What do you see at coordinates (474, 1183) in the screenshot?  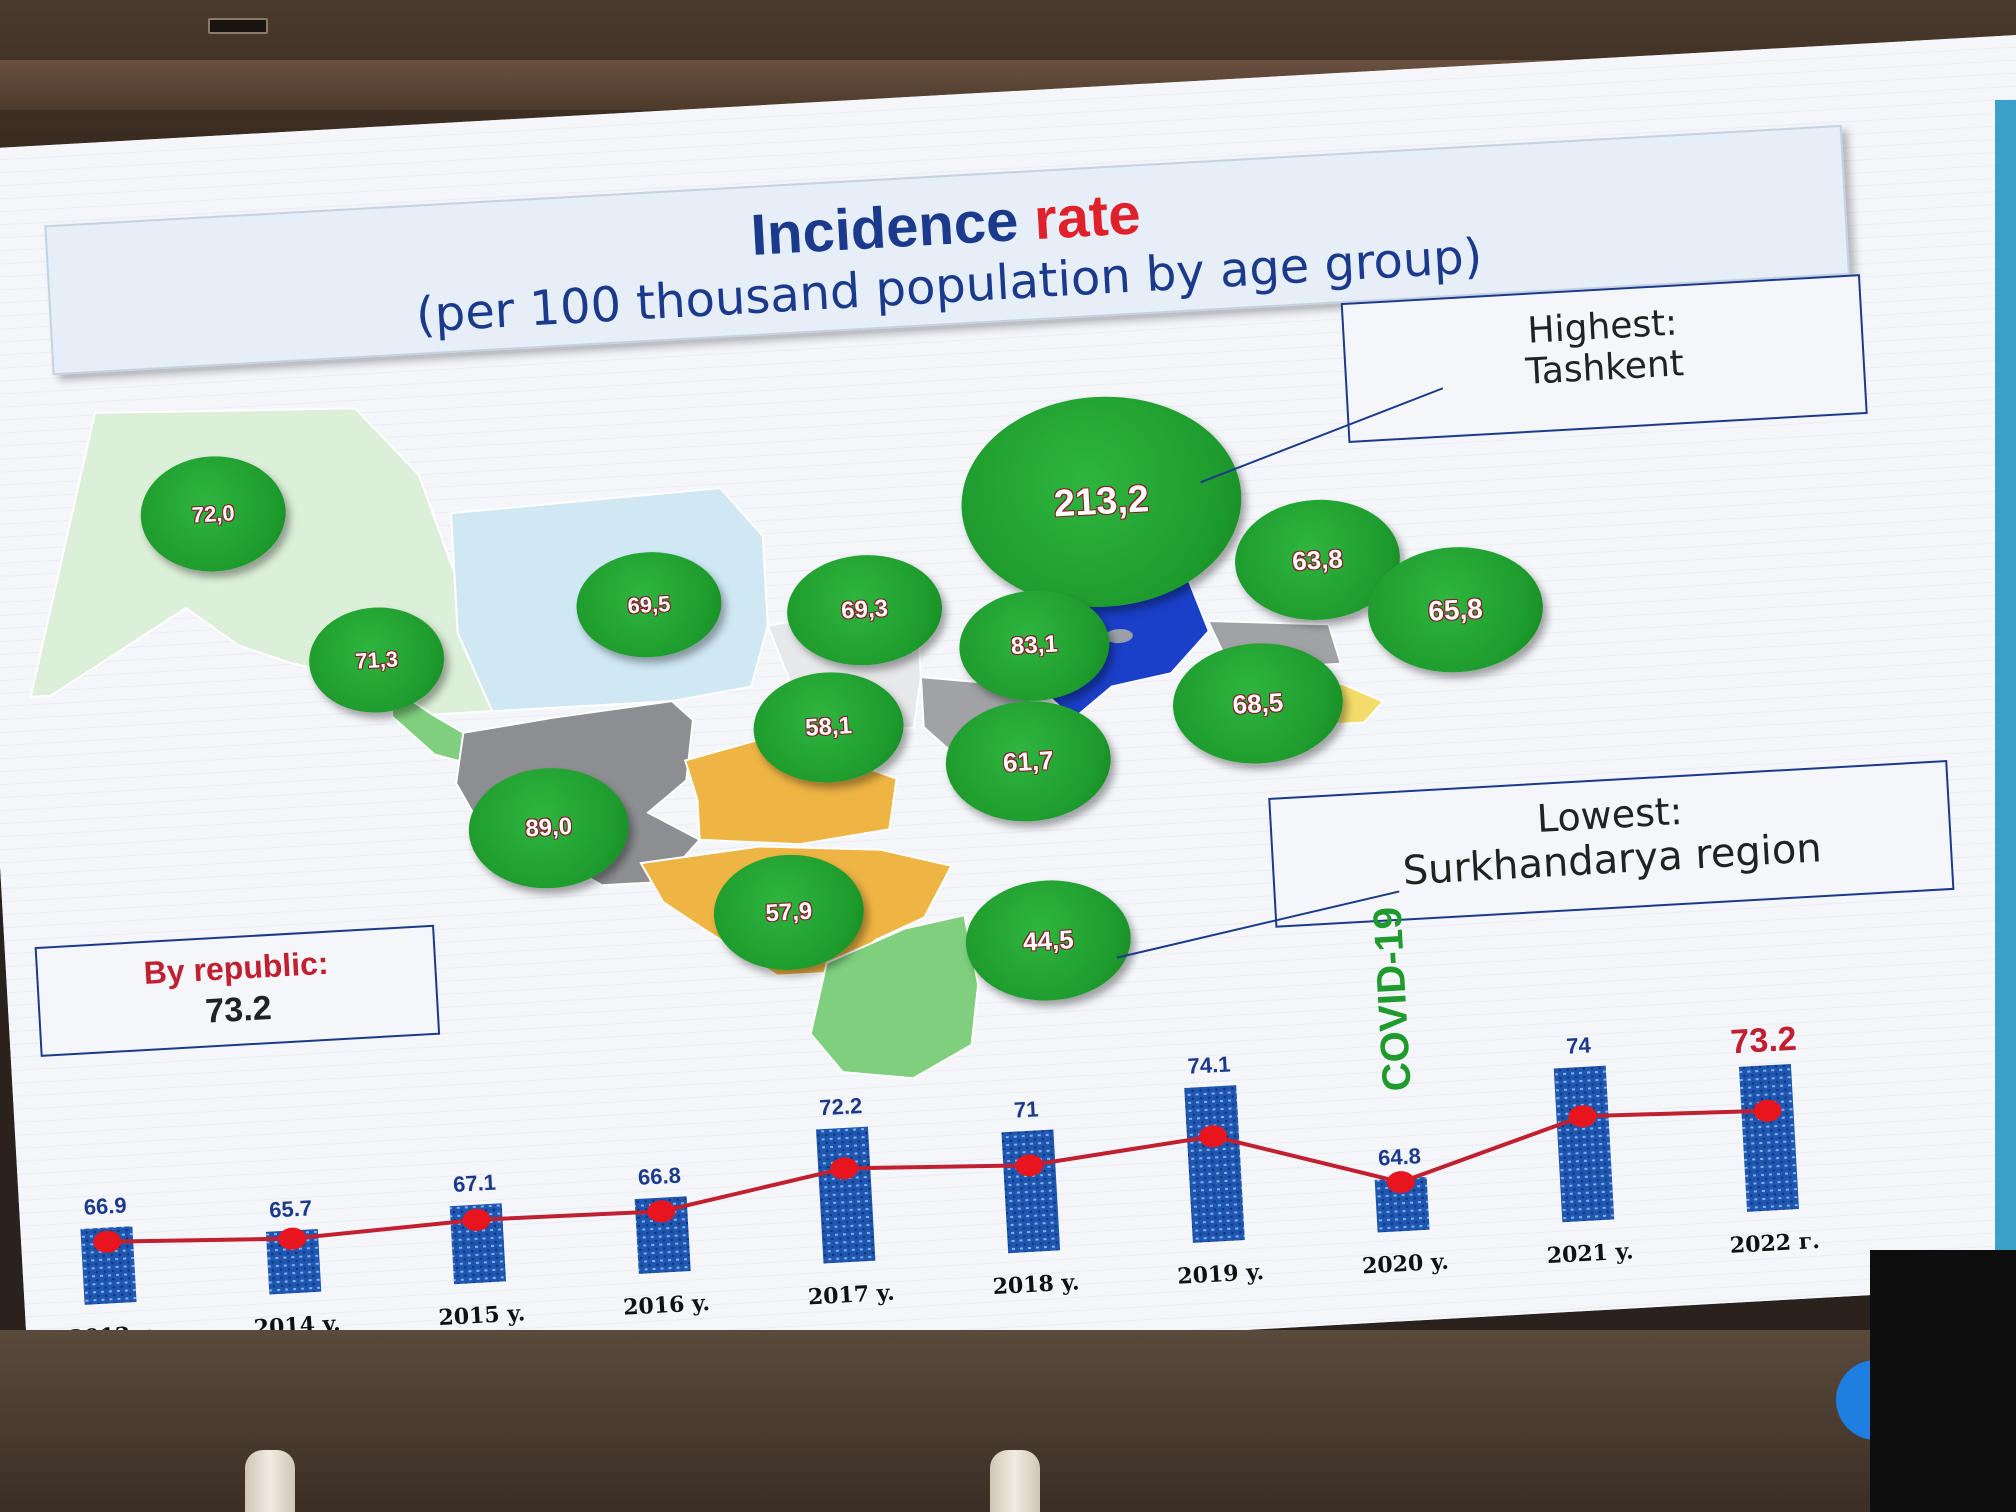 I see `chart-value-label: 67.1` at bounding box center [474, 1183].